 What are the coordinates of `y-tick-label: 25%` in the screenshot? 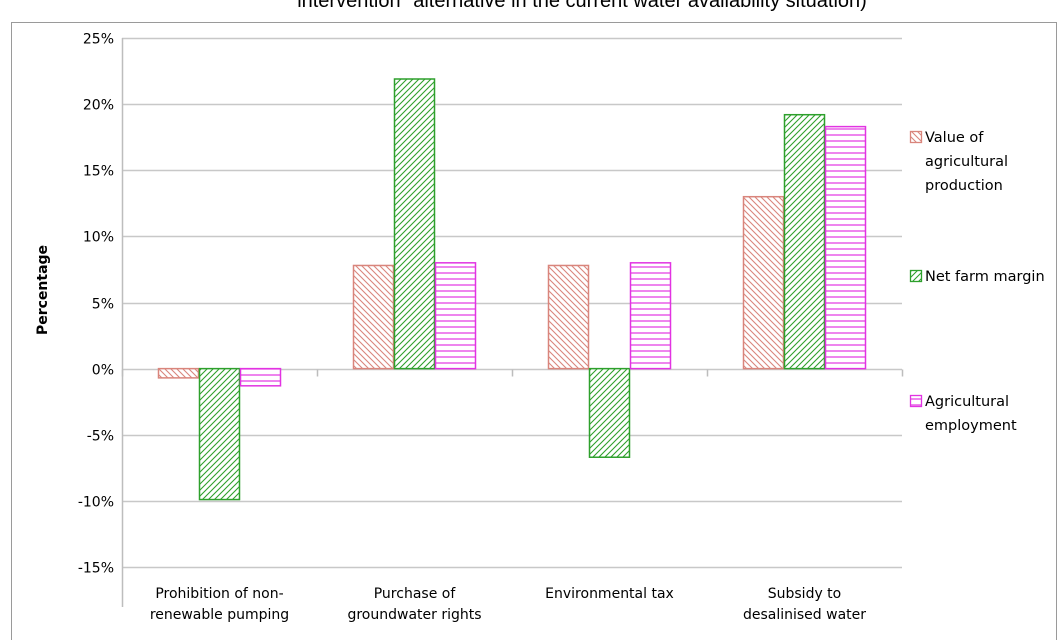 It's located at (98, 40).